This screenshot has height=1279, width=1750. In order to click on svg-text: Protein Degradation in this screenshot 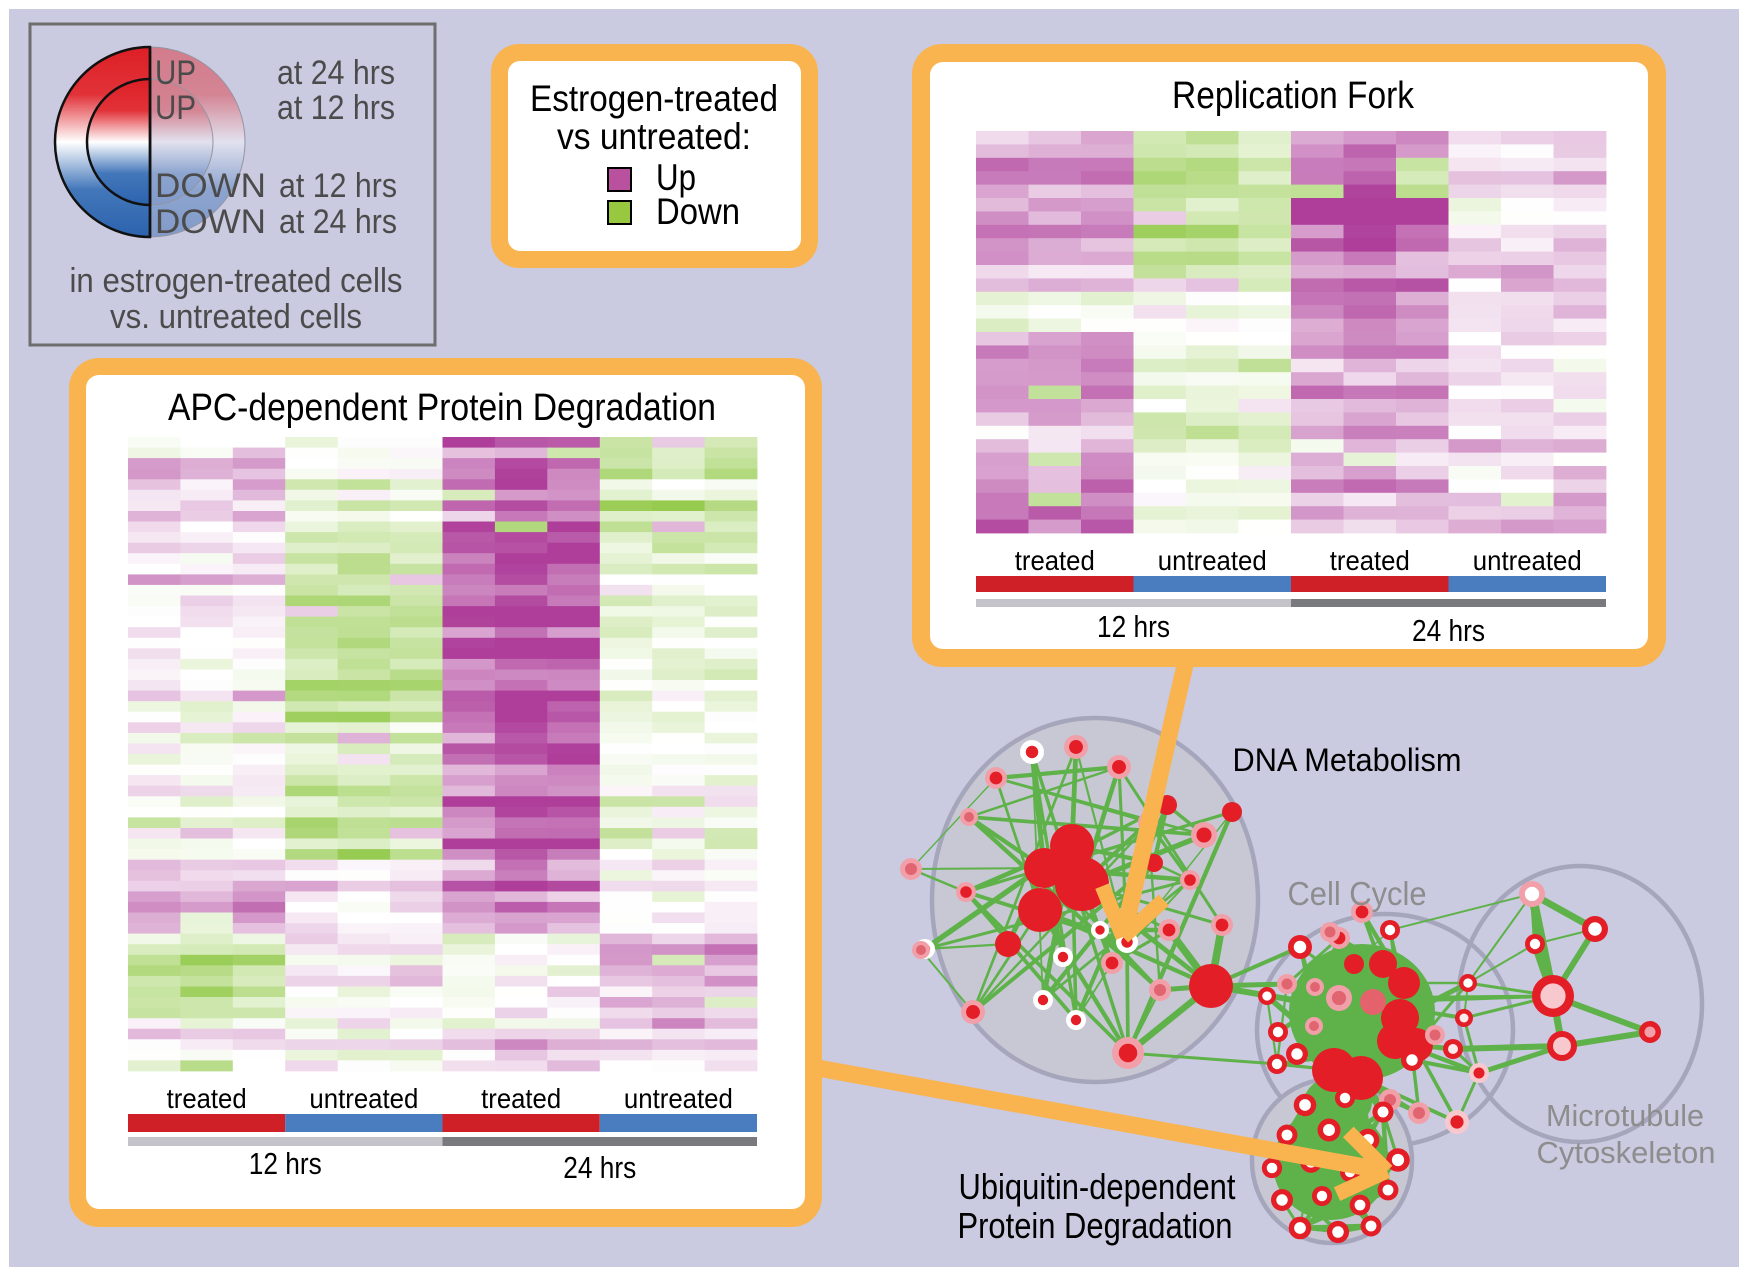, I will do `click(1095, 1225)`.